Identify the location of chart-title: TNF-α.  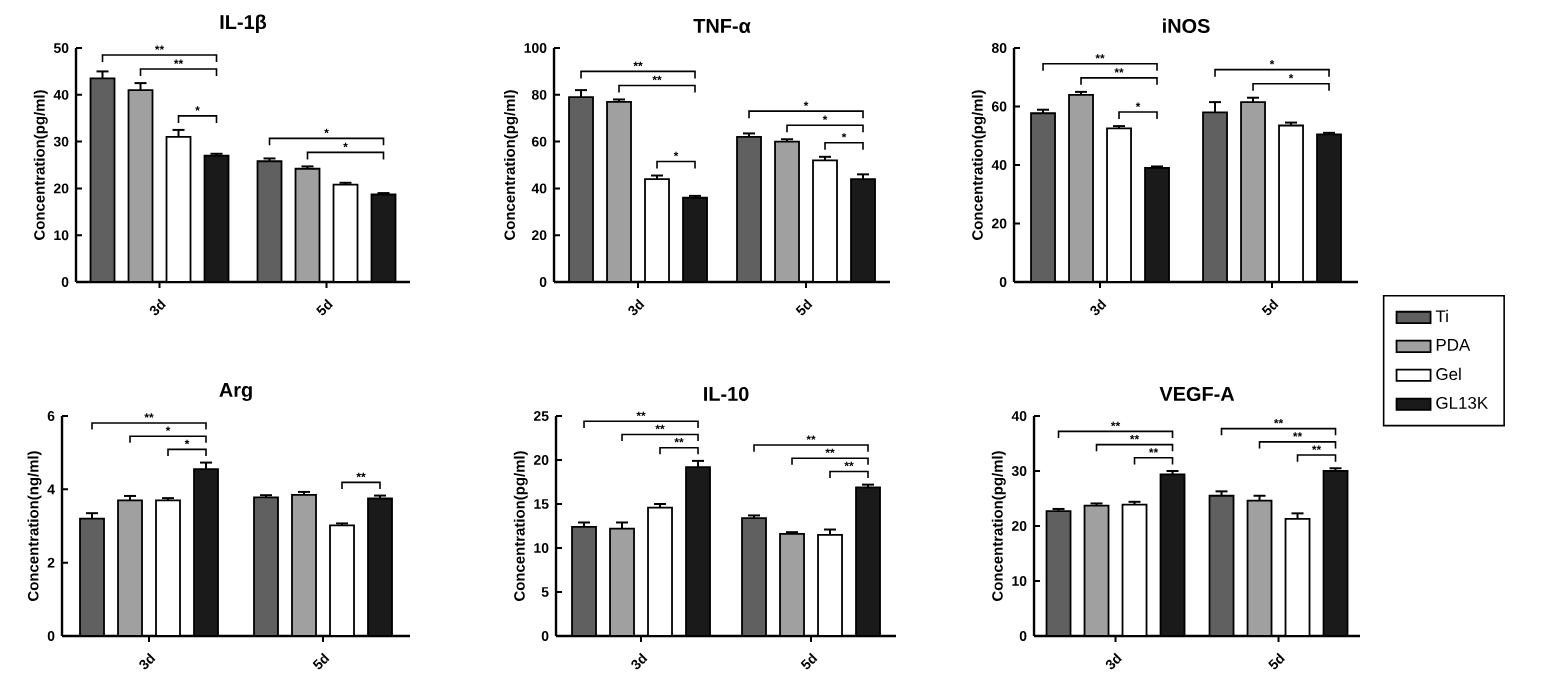
(722, 26).